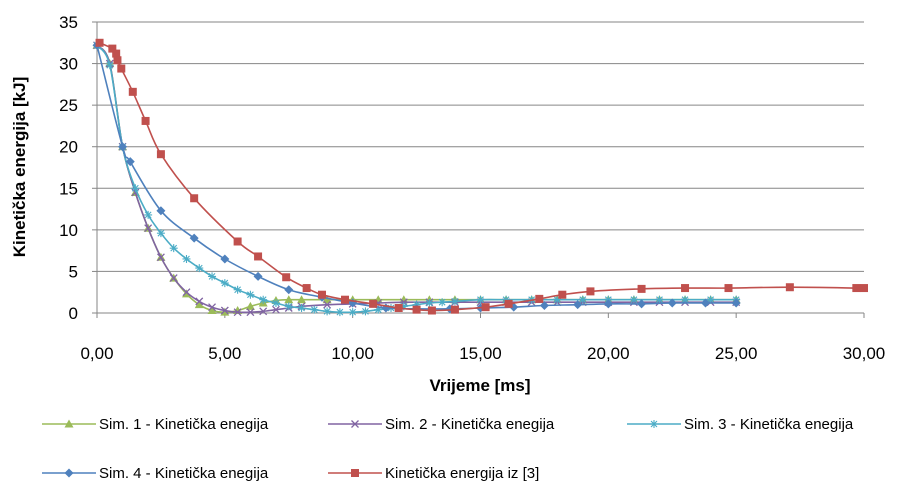 This screenshot has height=489, width=903. Describe the element at coordinates (184, 473) in the screenshot. I see `legend-label: Sim. 4 - Kinetička enegija` at that location.